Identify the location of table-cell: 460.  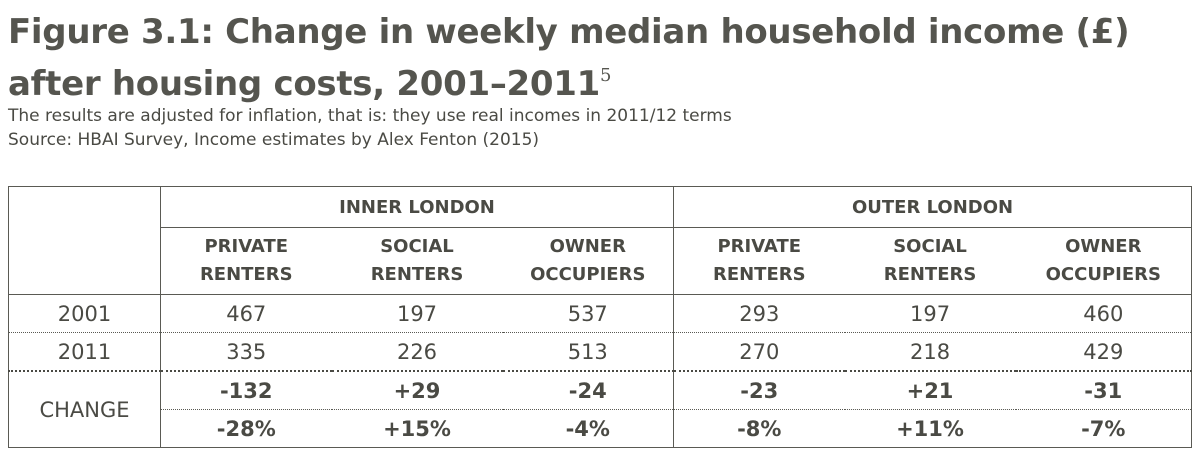
(1104, 313).